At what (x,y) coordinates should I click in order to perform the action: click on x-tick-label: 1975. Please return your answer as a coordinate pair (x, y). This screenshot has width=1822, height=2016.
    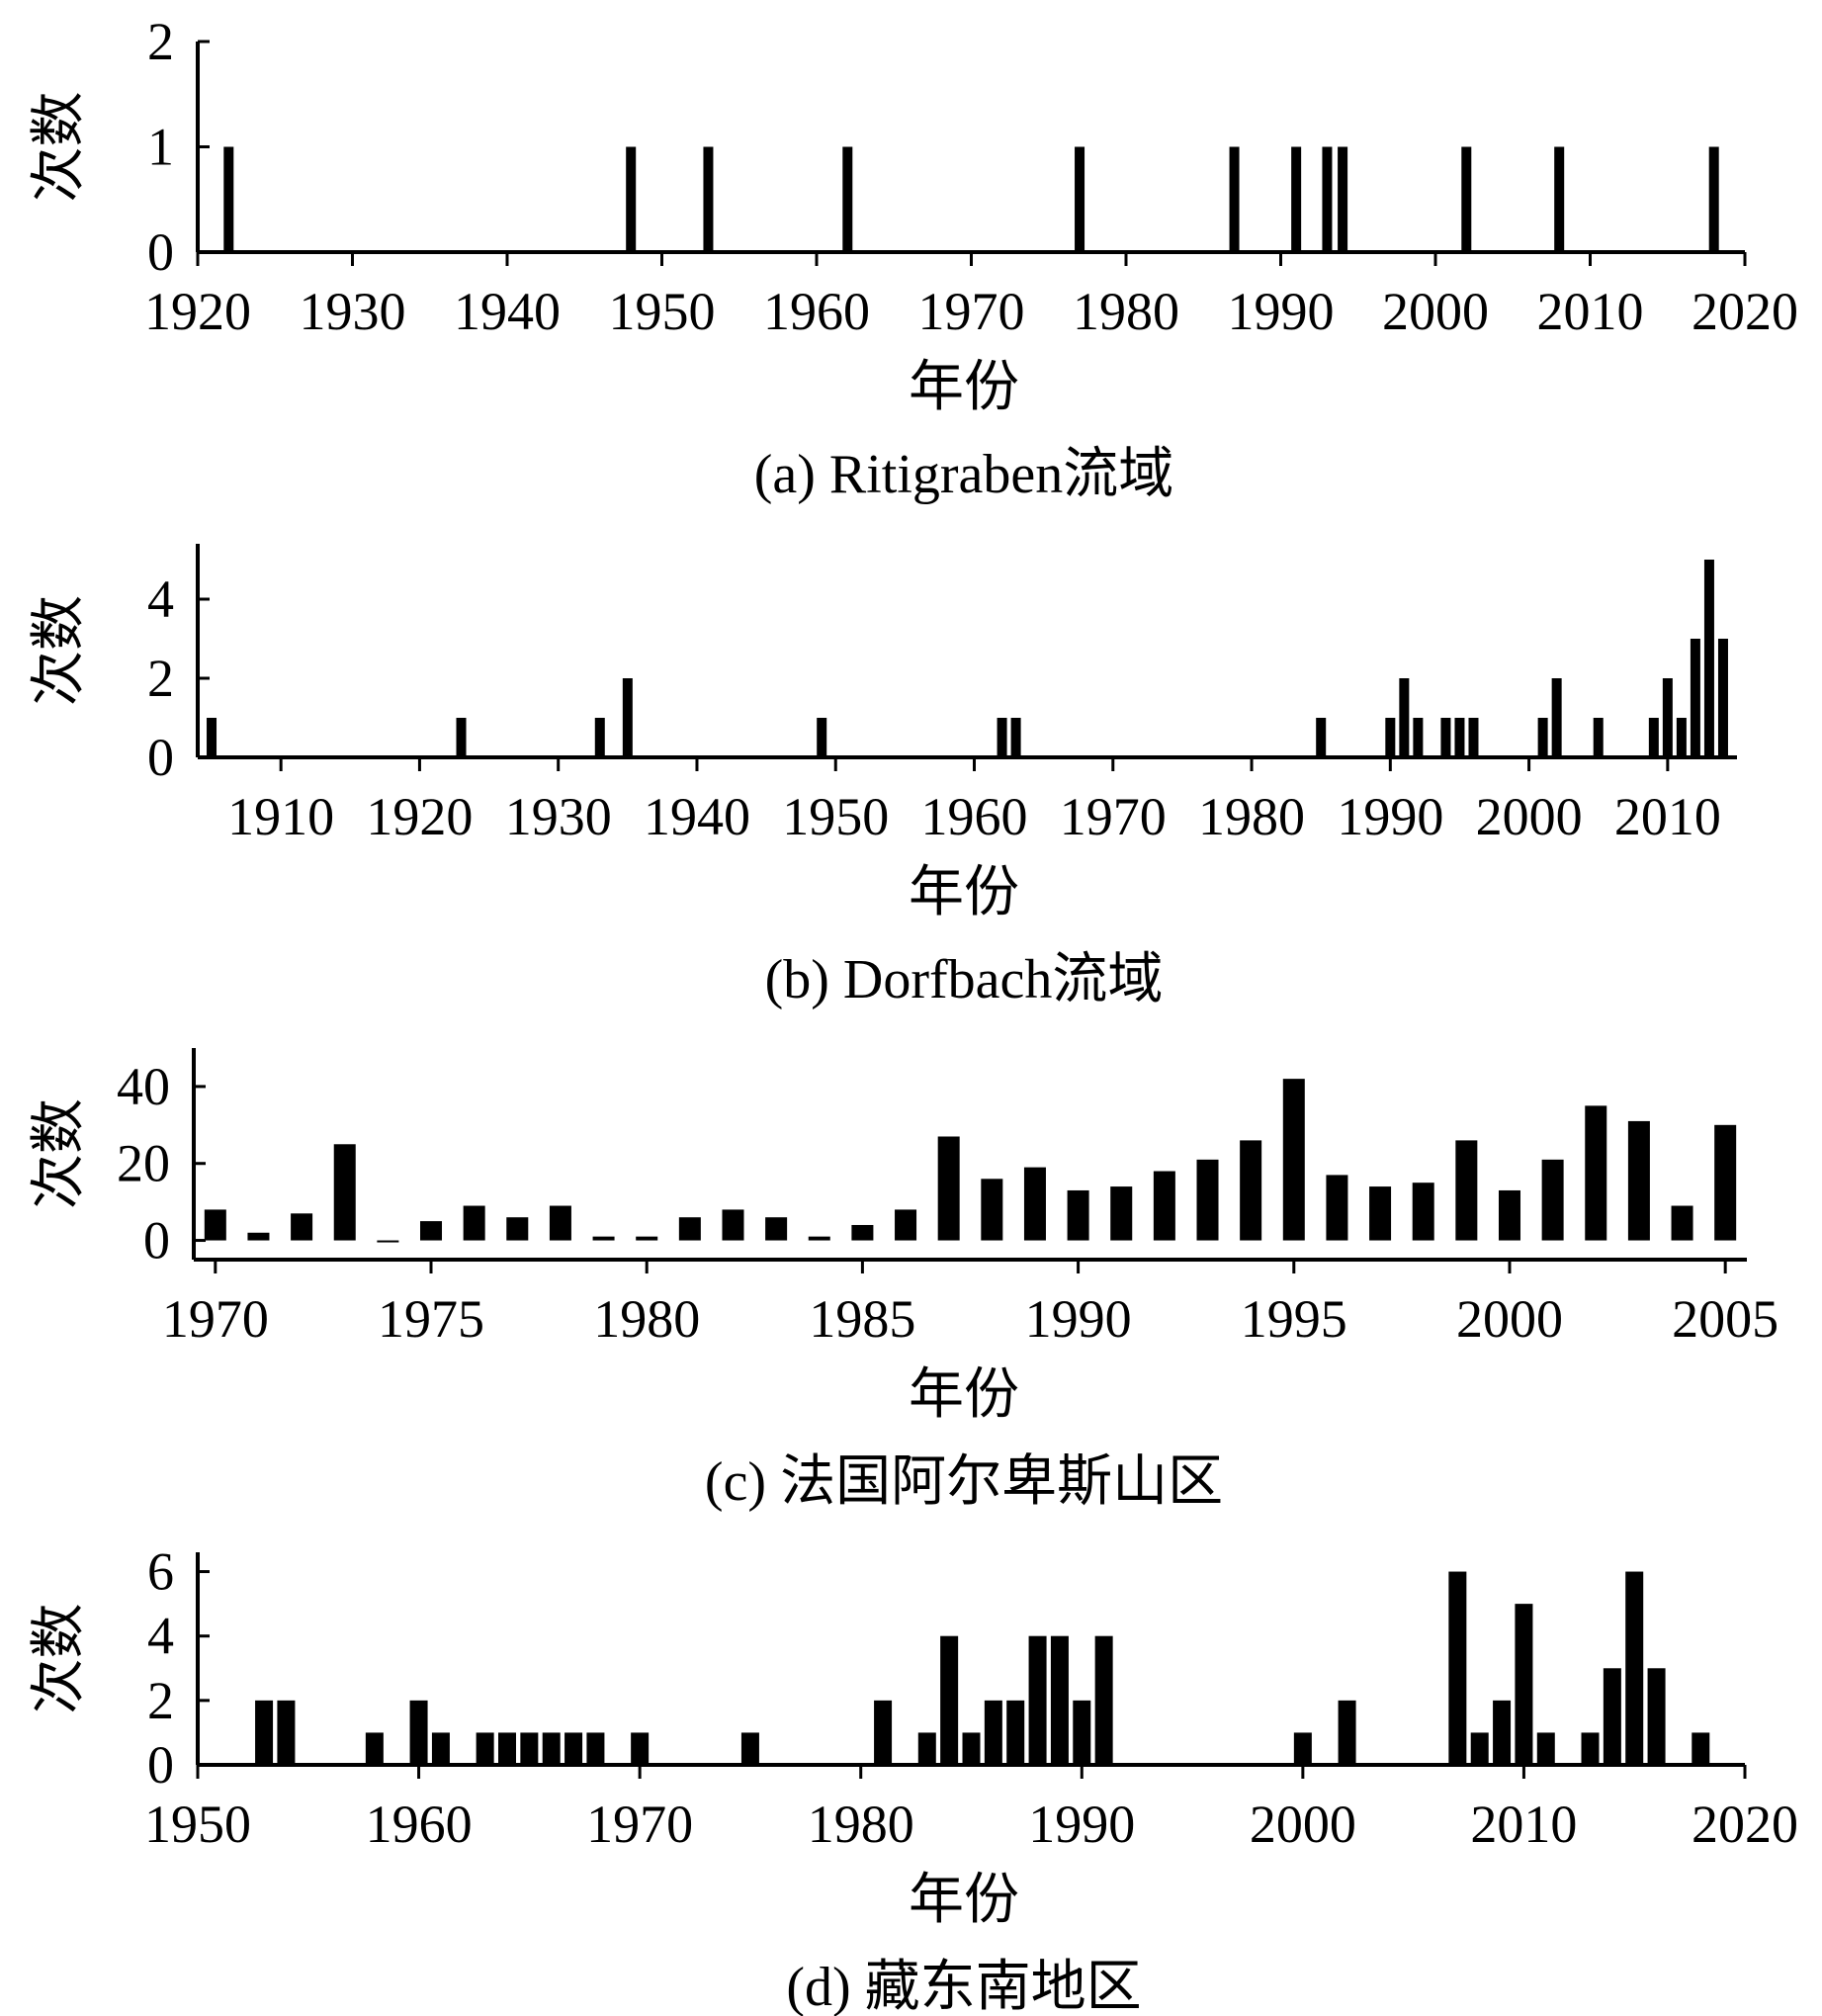
    Looking at the image, I should click on (431, 1319).